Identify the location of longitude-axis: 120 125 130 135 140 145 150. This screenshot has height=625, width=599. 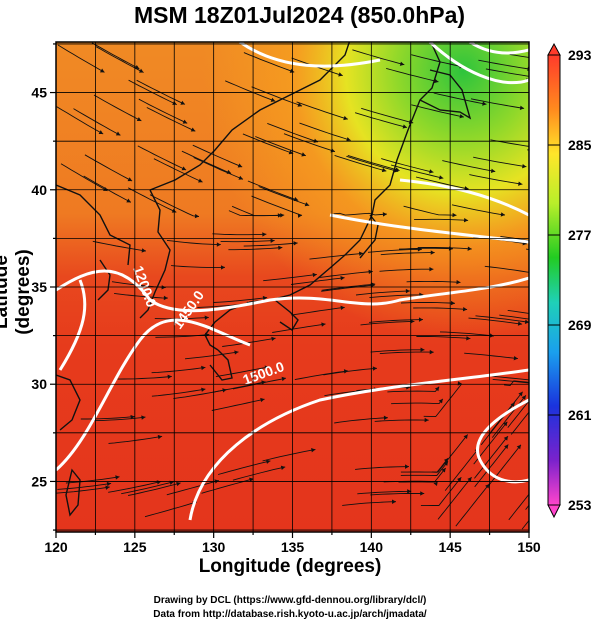
(292, 543).